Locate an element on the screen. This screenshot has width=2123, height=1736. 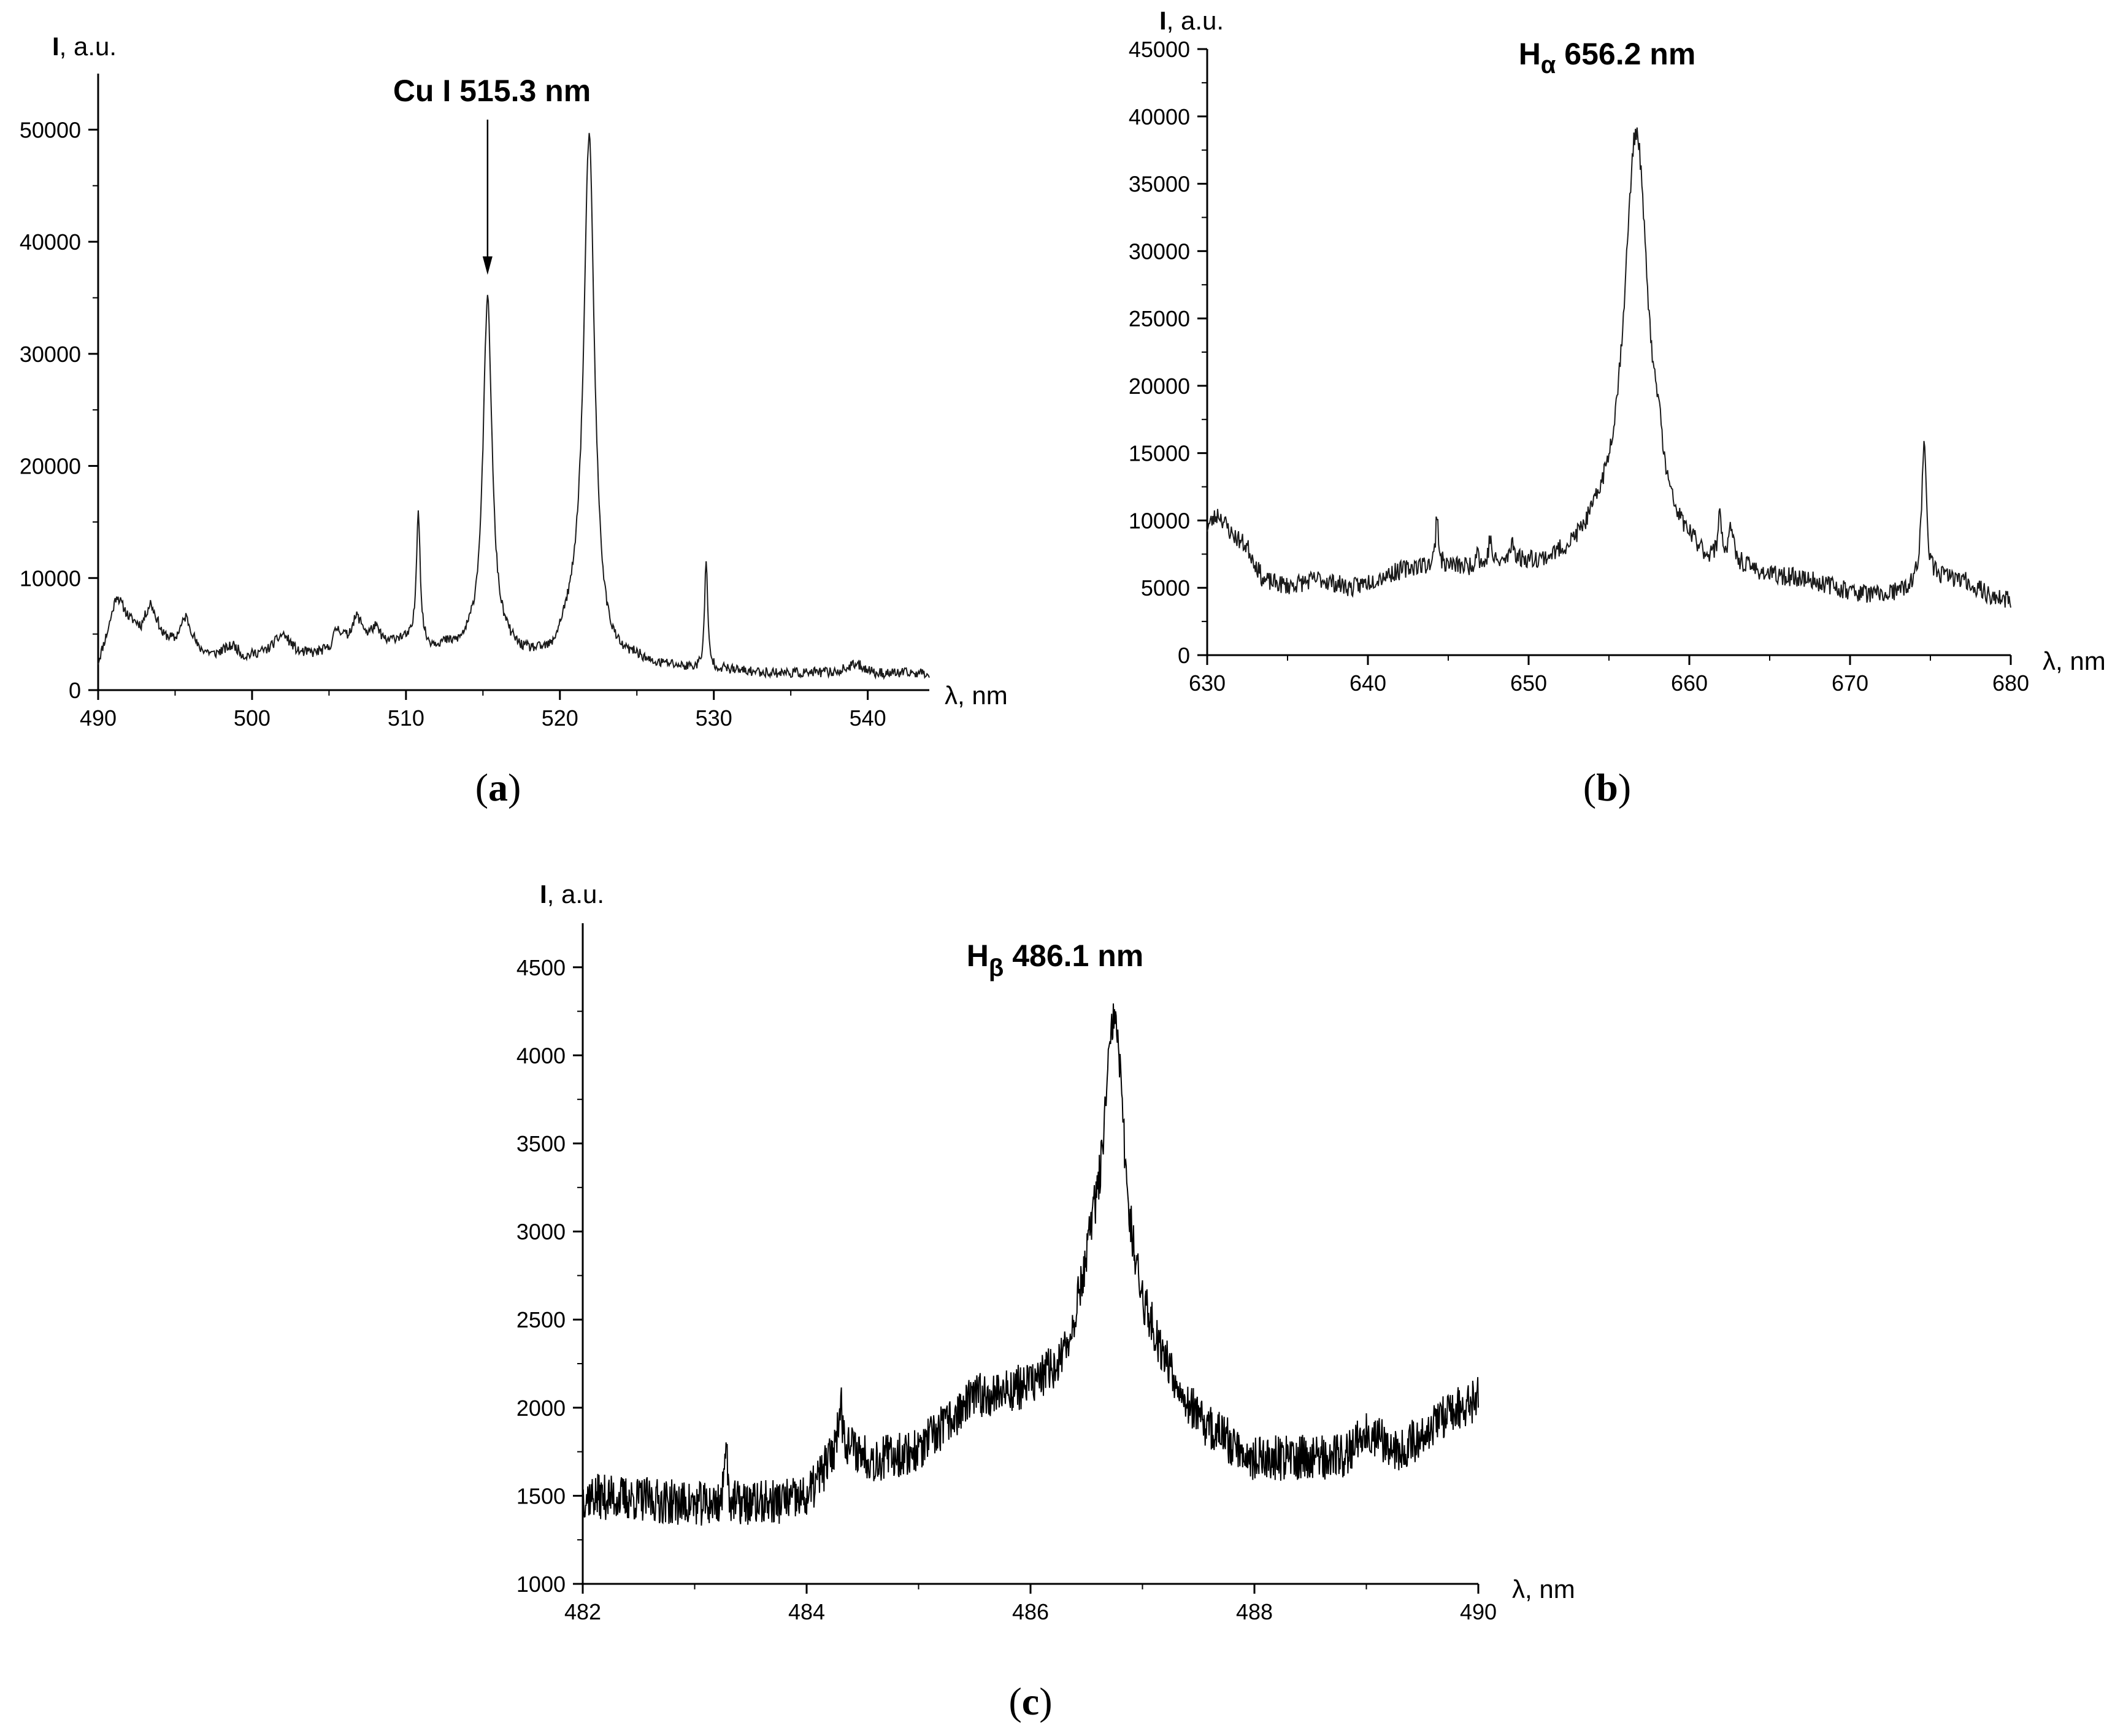
y-tick-label: 4500 is located at coordinates (541, 967).